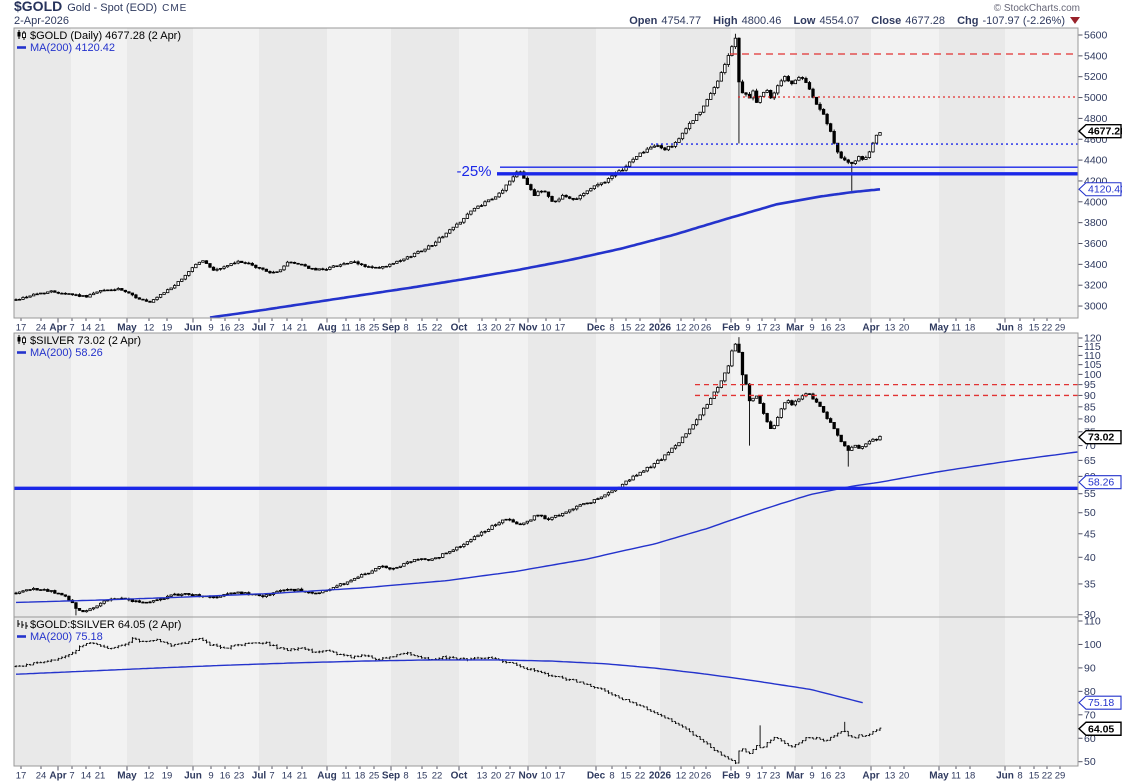  I want to click on silver-legend-label: $SILVER 73.02 (2 Apr), so click(85, 341).